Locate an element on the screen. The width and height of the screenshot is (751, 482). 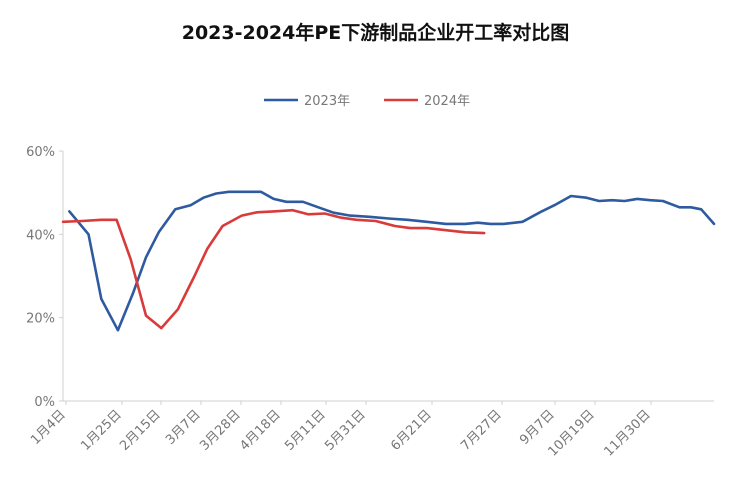
x-tick-label: 5月31日 is located at coordinates (345, 430).